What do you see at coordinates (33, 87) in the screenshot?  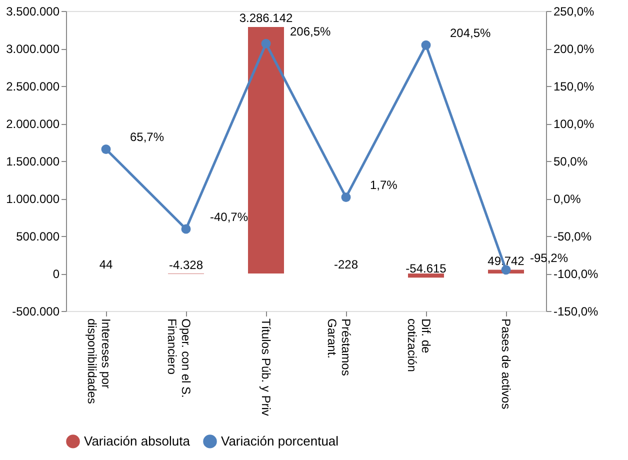 I see `y-tick-label: 2.500.000` at bounding box center [33, 87].